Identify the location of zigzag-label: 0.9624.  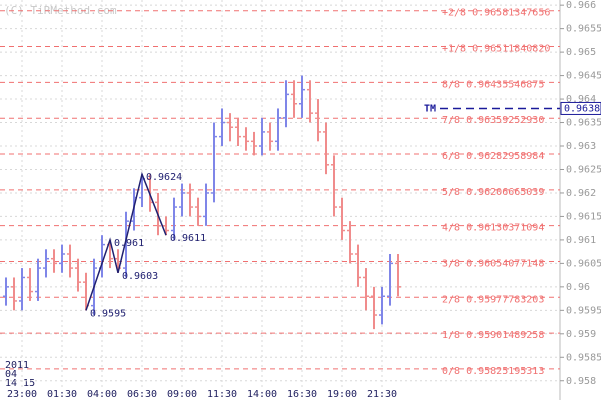
(164, 177).